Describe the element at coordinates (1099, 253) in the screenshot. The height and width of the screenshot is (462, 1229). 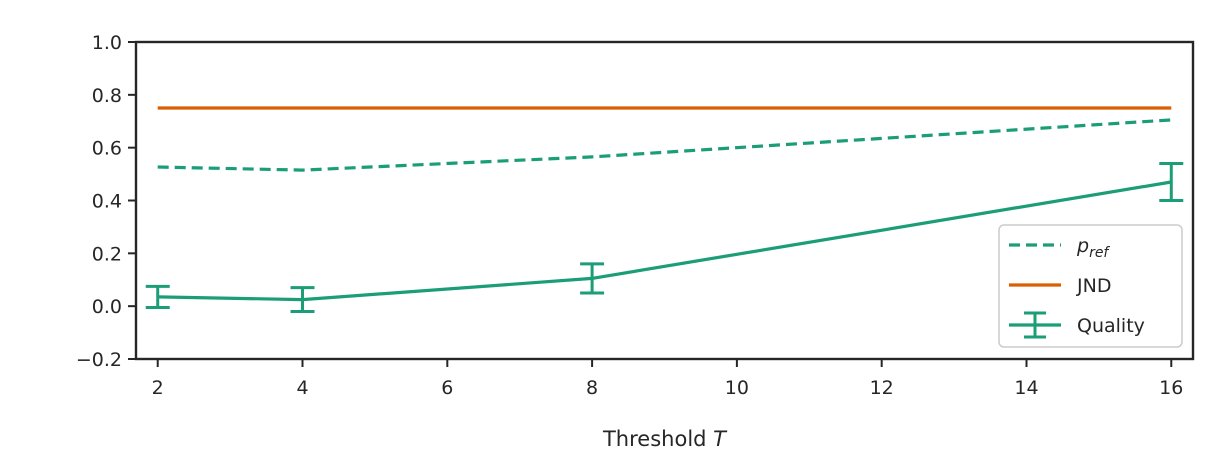
I see `legend-label-sub: ref` at that location.